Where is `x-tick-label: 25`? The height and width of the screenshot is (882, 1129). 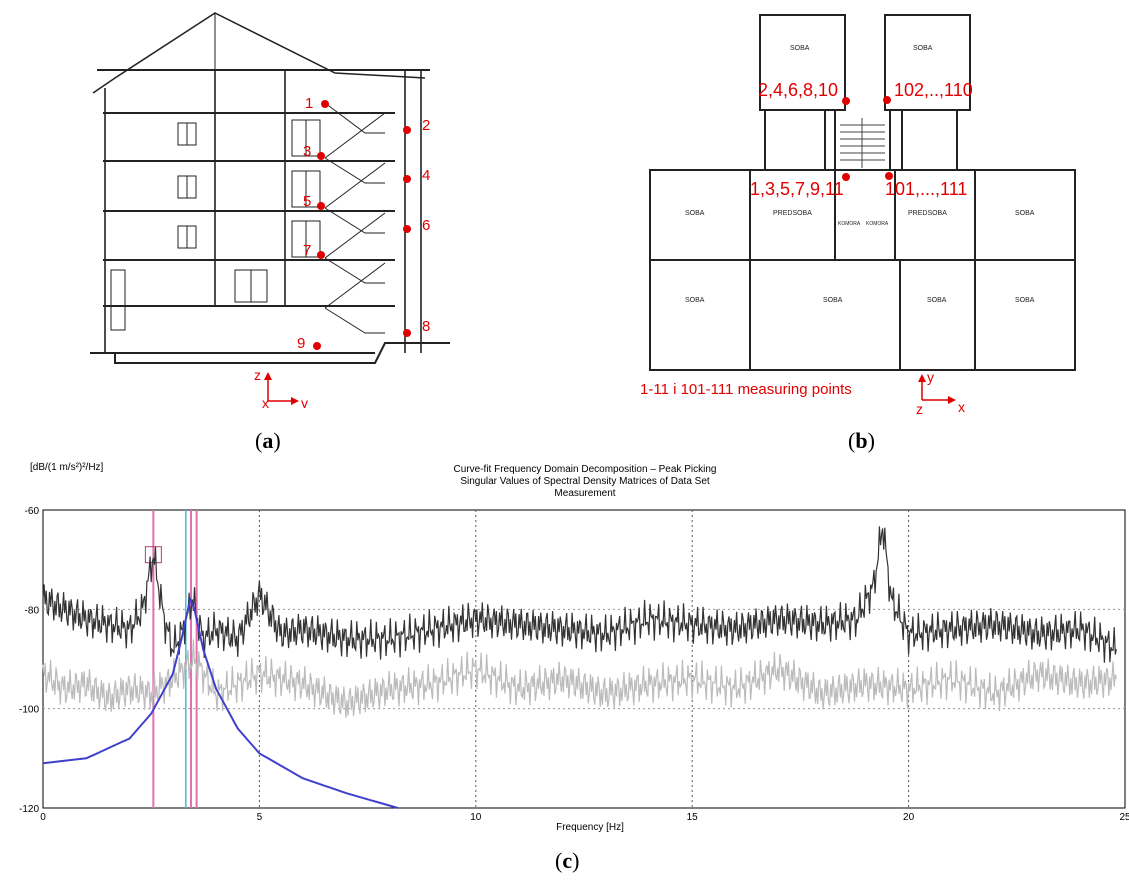
x-tick-label: 25 is located at coordinates (1124, 817).